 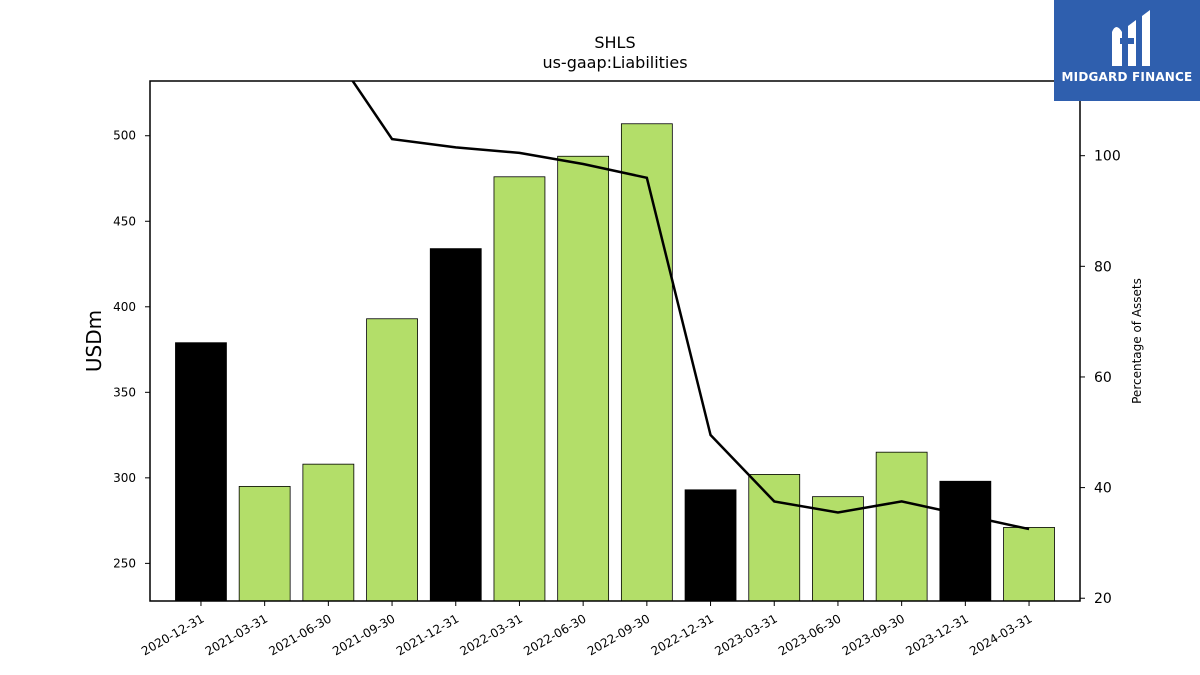 I want to click on y2-tick-label: 20, so click(x=1103, y=599).